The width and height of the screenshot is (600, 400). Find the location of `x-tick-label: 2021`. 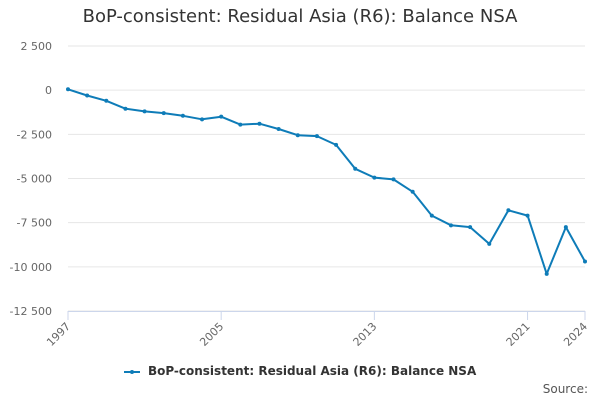

x-tick-label: 2021 is located at coordinates (518, 334).